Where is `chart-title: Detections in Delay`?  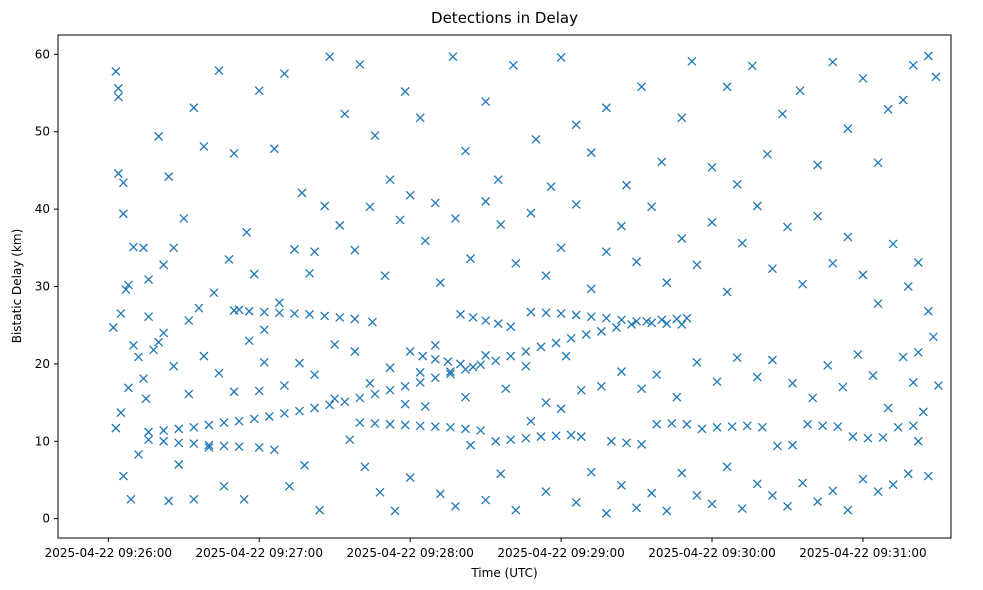
chart-title: Detections in Delay is located at coordinates (504, 18).